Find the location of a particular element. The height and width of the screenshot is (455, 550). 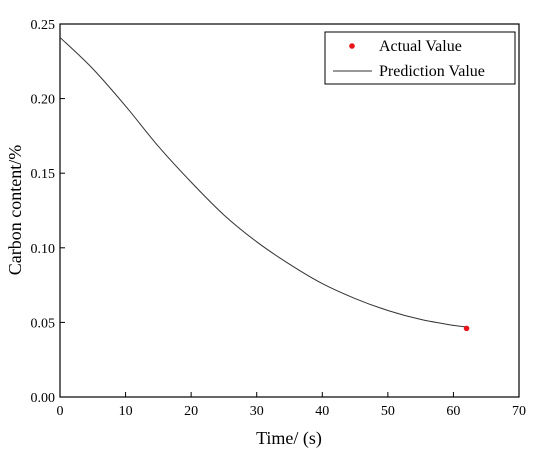

y-axis-ticks: 0.00 0.05 0.10 0.15 0.20 0.25 is located at coordinates (48, 212).